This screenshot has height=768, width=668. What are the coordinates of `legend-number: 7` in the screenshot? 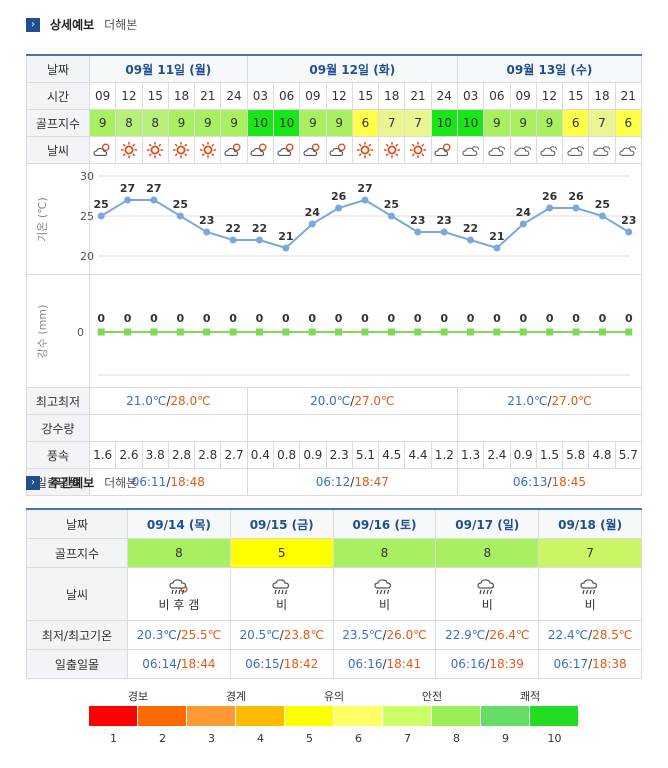 It's located at (407, 738).